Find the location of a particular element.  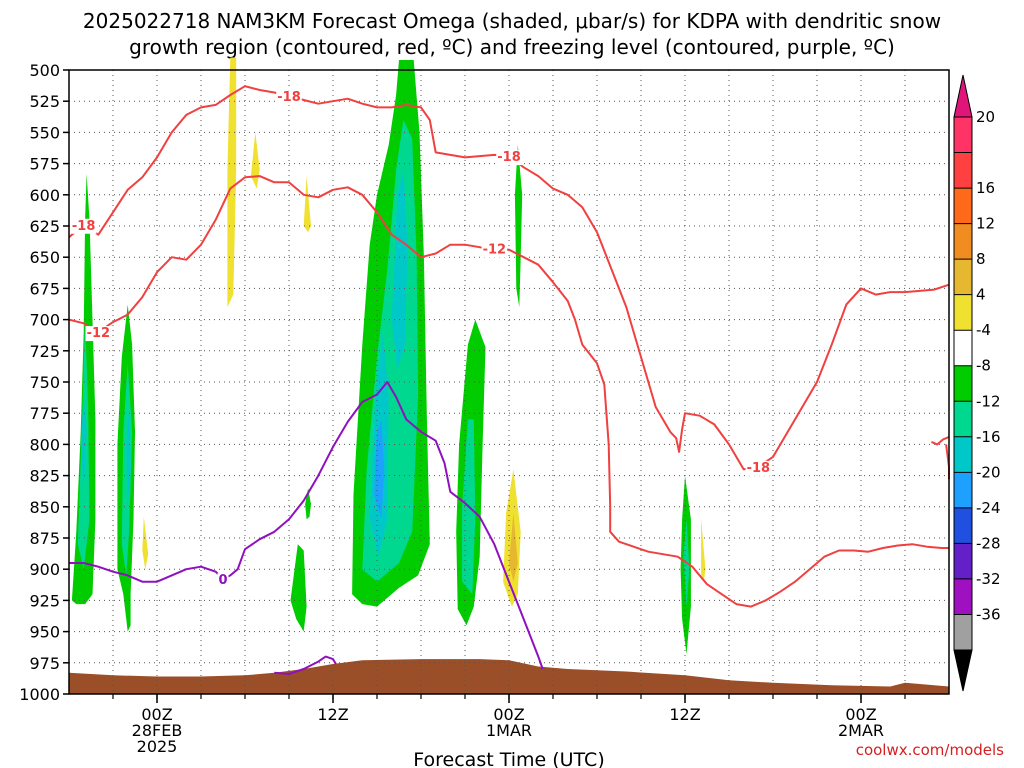

y-tick-label: 750 is located at coordinates (44, 382).